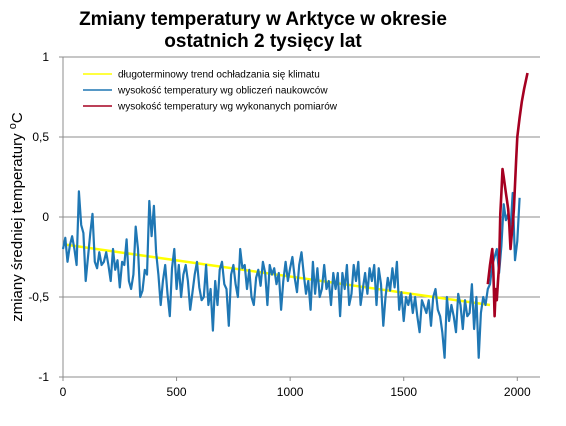 The image size is (566, 426). Describe the element at coordinates (13, 126) in the screenshot. I see `degree-sign: o` at that location.